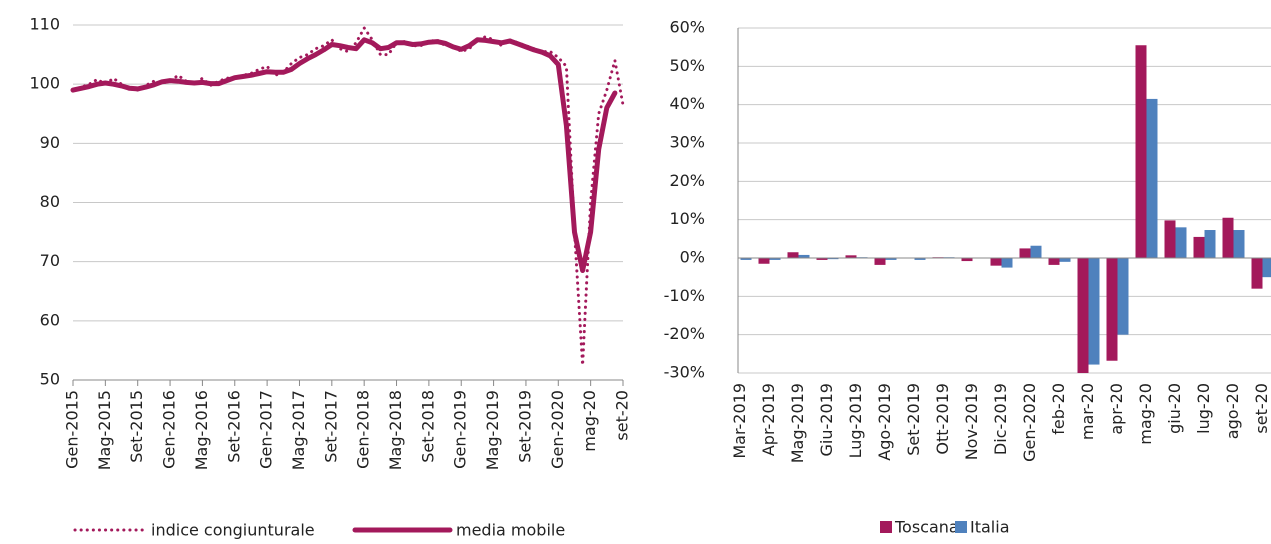 This screenshot has width=1271, height=544. I want to click on x-tick-label: mar-20, so click(1087, 411).